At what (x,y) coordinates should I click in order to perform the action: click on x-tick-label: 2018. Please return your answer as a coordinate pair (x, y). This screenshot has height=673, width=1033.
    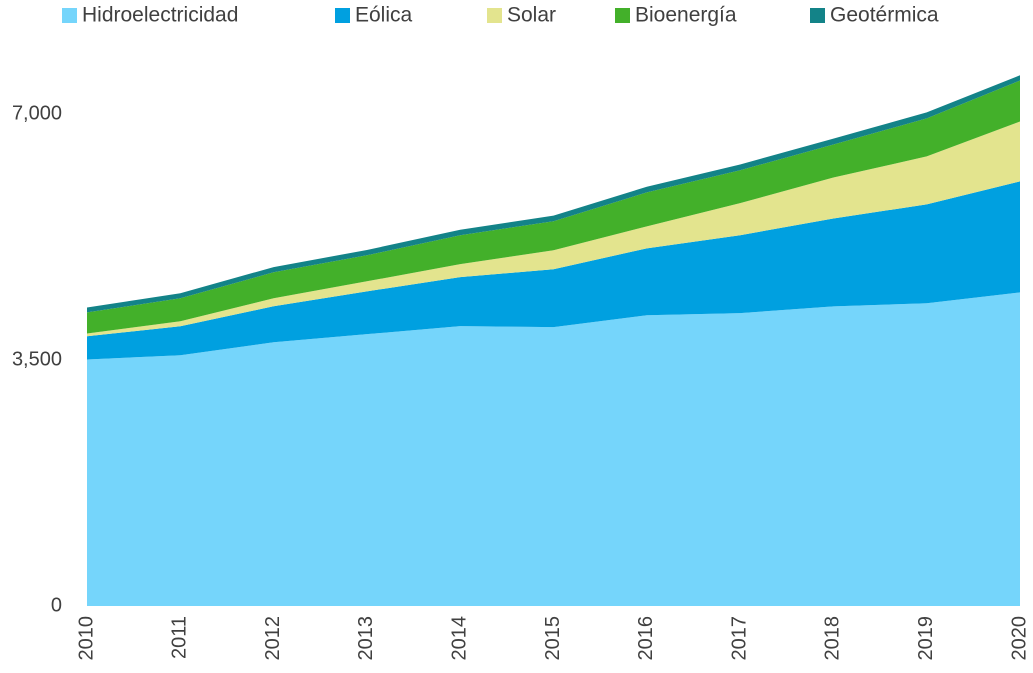
    Looking at the image, I should click on (833, 638).